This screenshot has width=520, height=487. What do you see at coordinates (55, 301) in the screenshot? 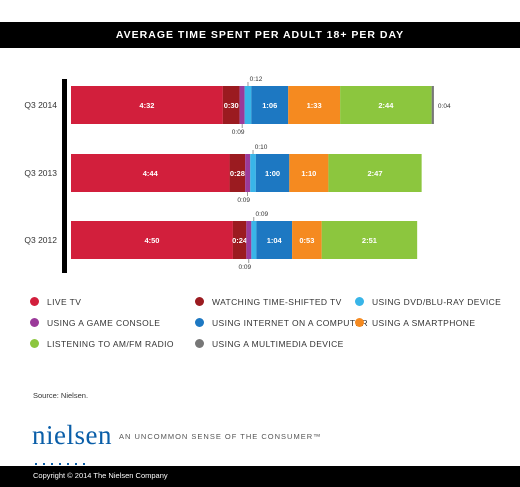
I see `legend-item-live-tv: LIVE TV` at bounding box center [55, 301].